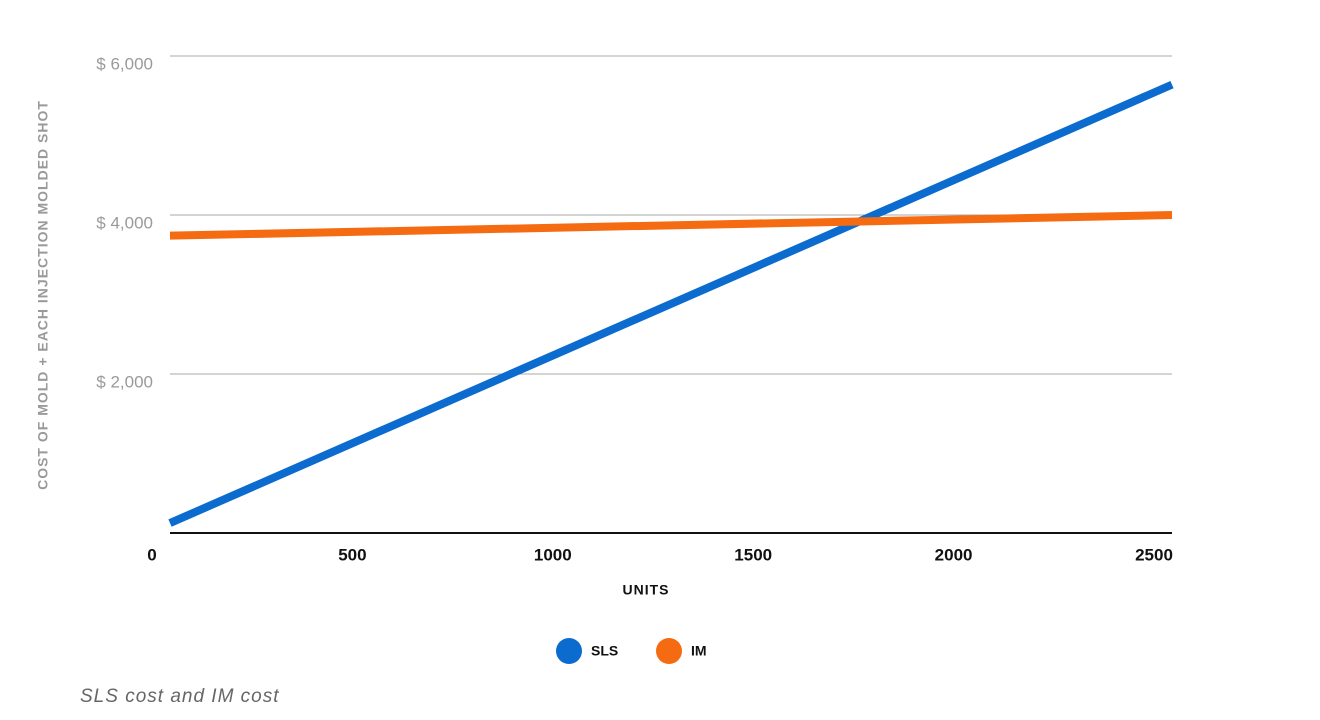 The height and width of the screenshot is (720, 1320). I want to click on x-tick-label: 0, so click(151, 554).